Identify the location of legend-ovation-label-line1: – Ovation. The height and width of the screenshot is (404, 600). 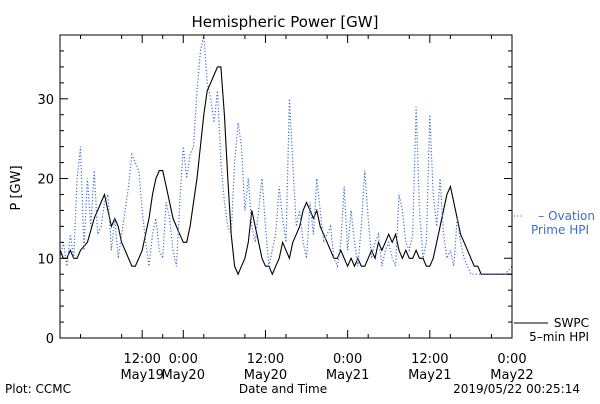
(566, 216).